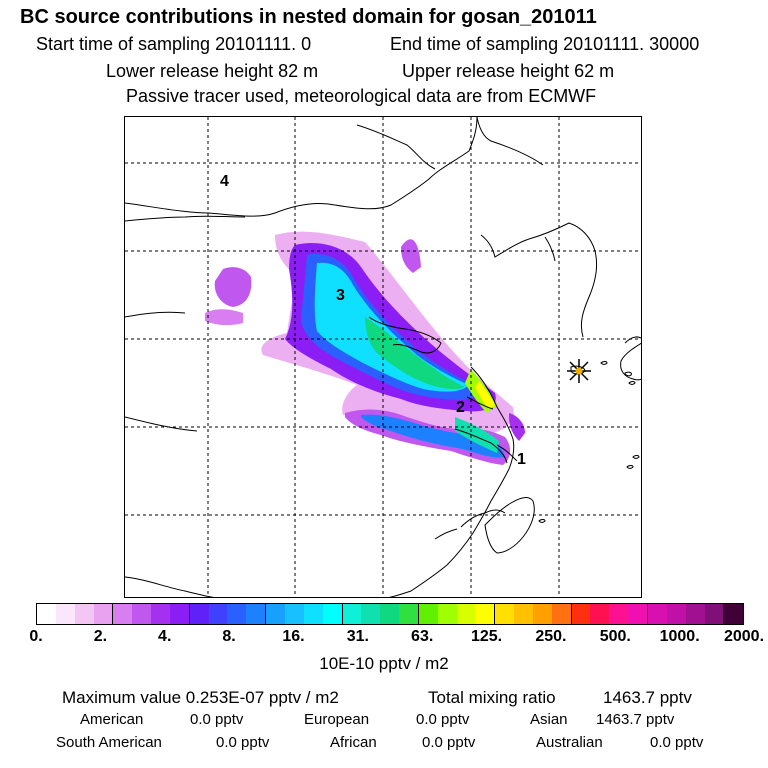  What do you see at coordinates (449, 742) in the screenshot?
I see `region-value-african: 0.0 pptv` at bounding box center [449, 742].